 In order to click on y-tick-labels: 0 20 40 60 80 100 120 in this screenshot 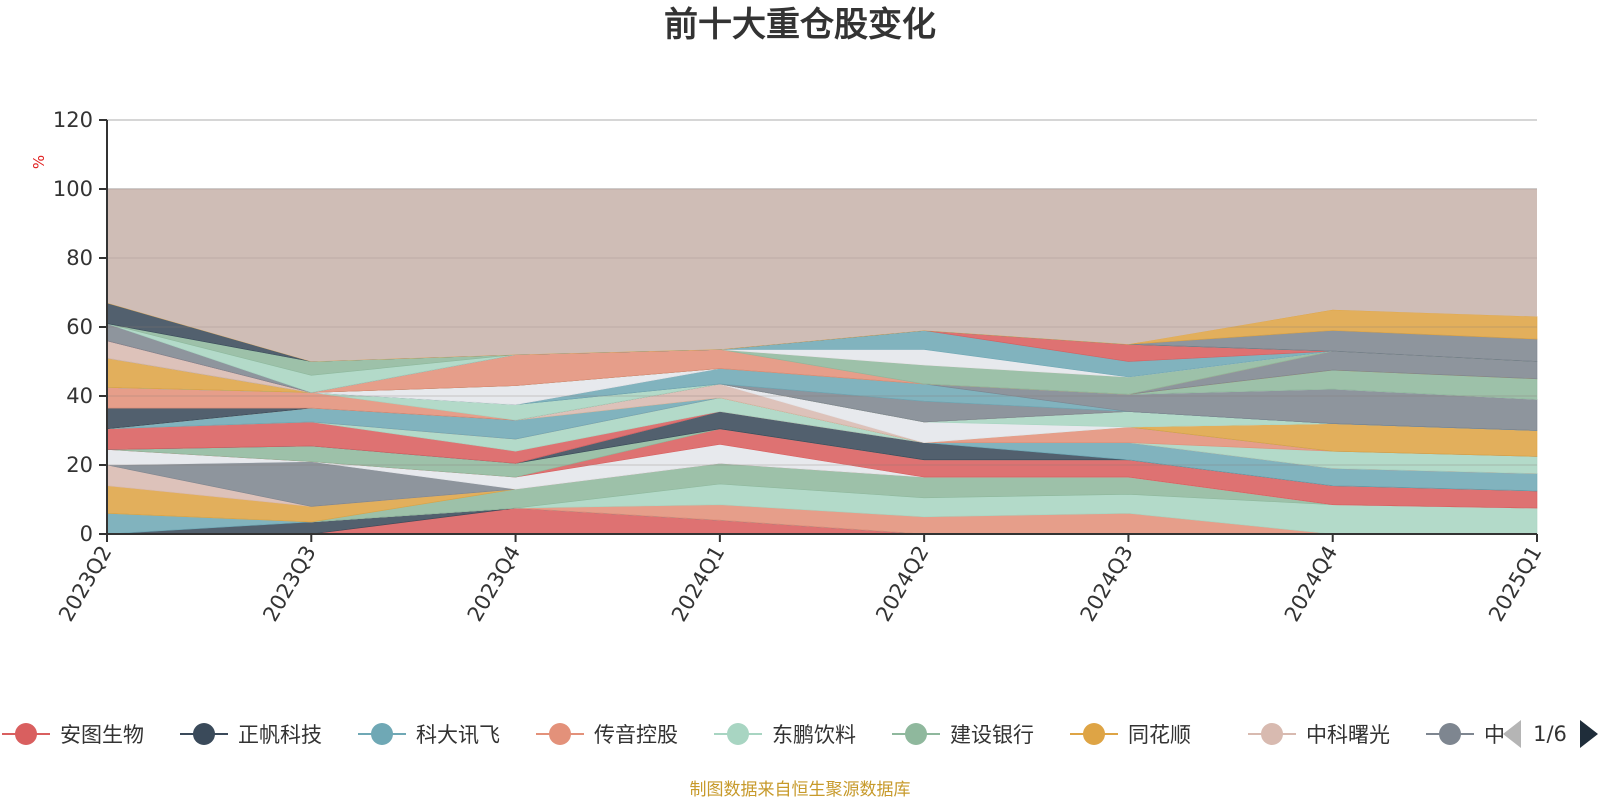, I will do `click(73, 327)`.